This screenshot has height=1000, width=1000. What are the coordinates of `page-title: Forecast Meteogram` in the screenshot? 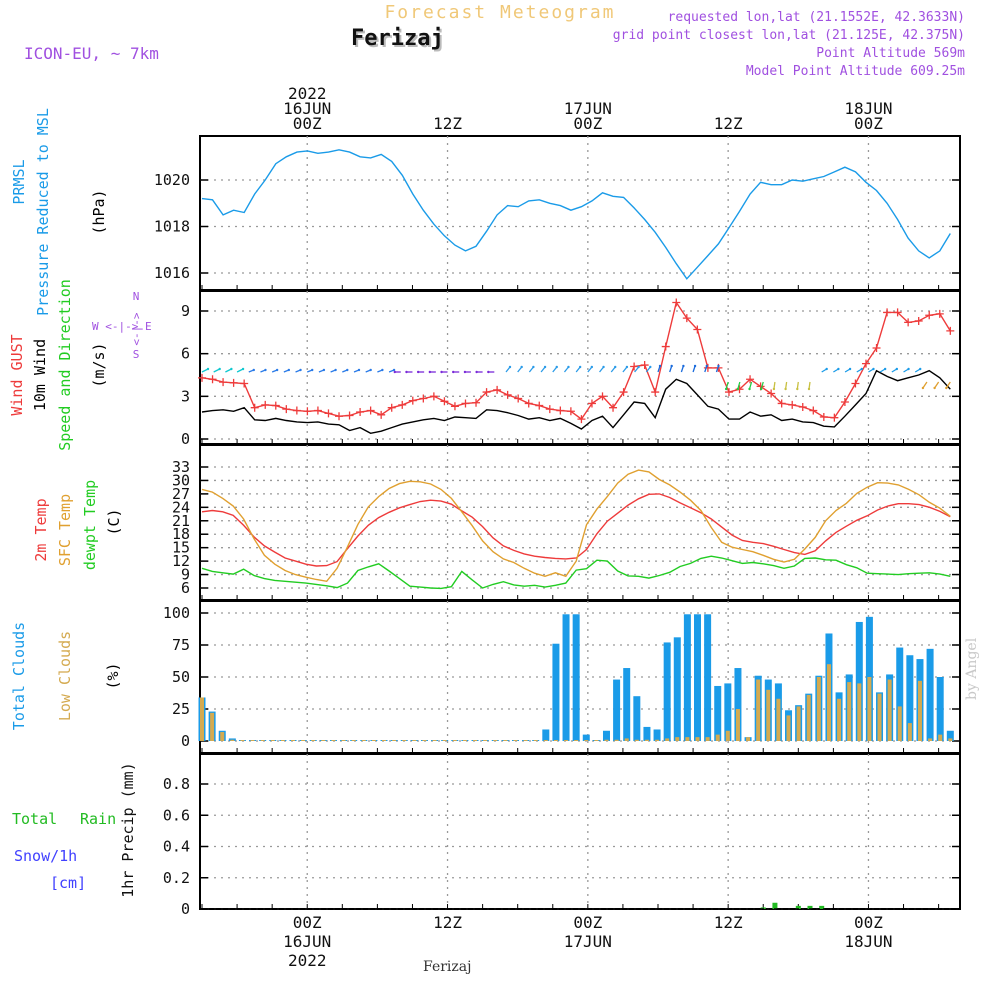 It's located at (500, 12).